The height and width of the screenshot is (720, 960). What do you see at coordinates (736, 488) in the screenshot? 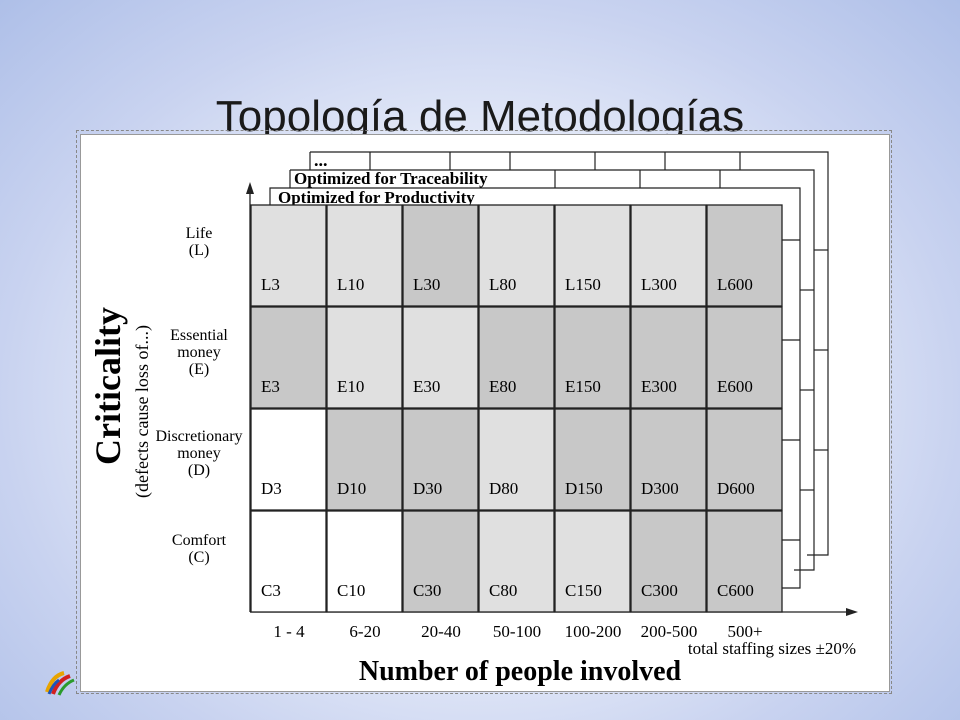
I see `cell-code: D600` at bounding box center [736, 488].